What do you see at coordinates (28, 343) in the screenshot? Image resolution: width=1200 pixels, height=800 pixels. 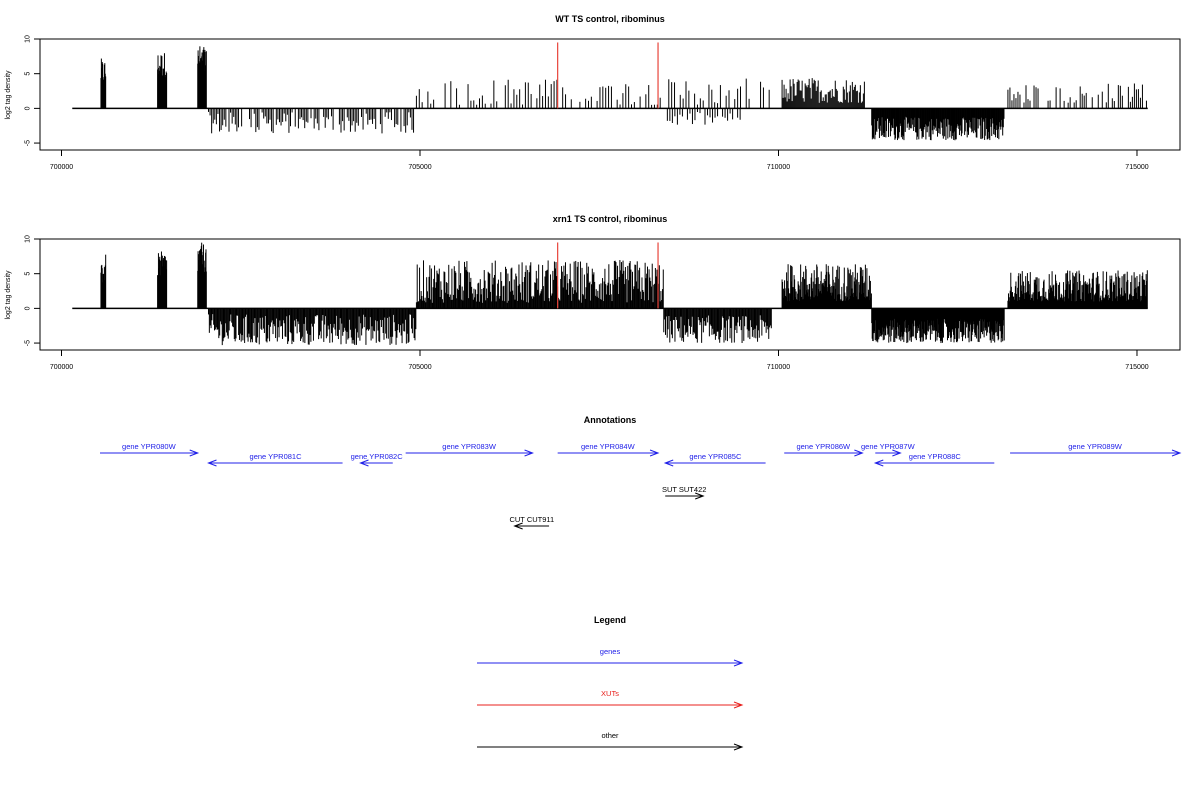 I see `xrn1-y-tick-label: -5` at bounding box center [28, 343].